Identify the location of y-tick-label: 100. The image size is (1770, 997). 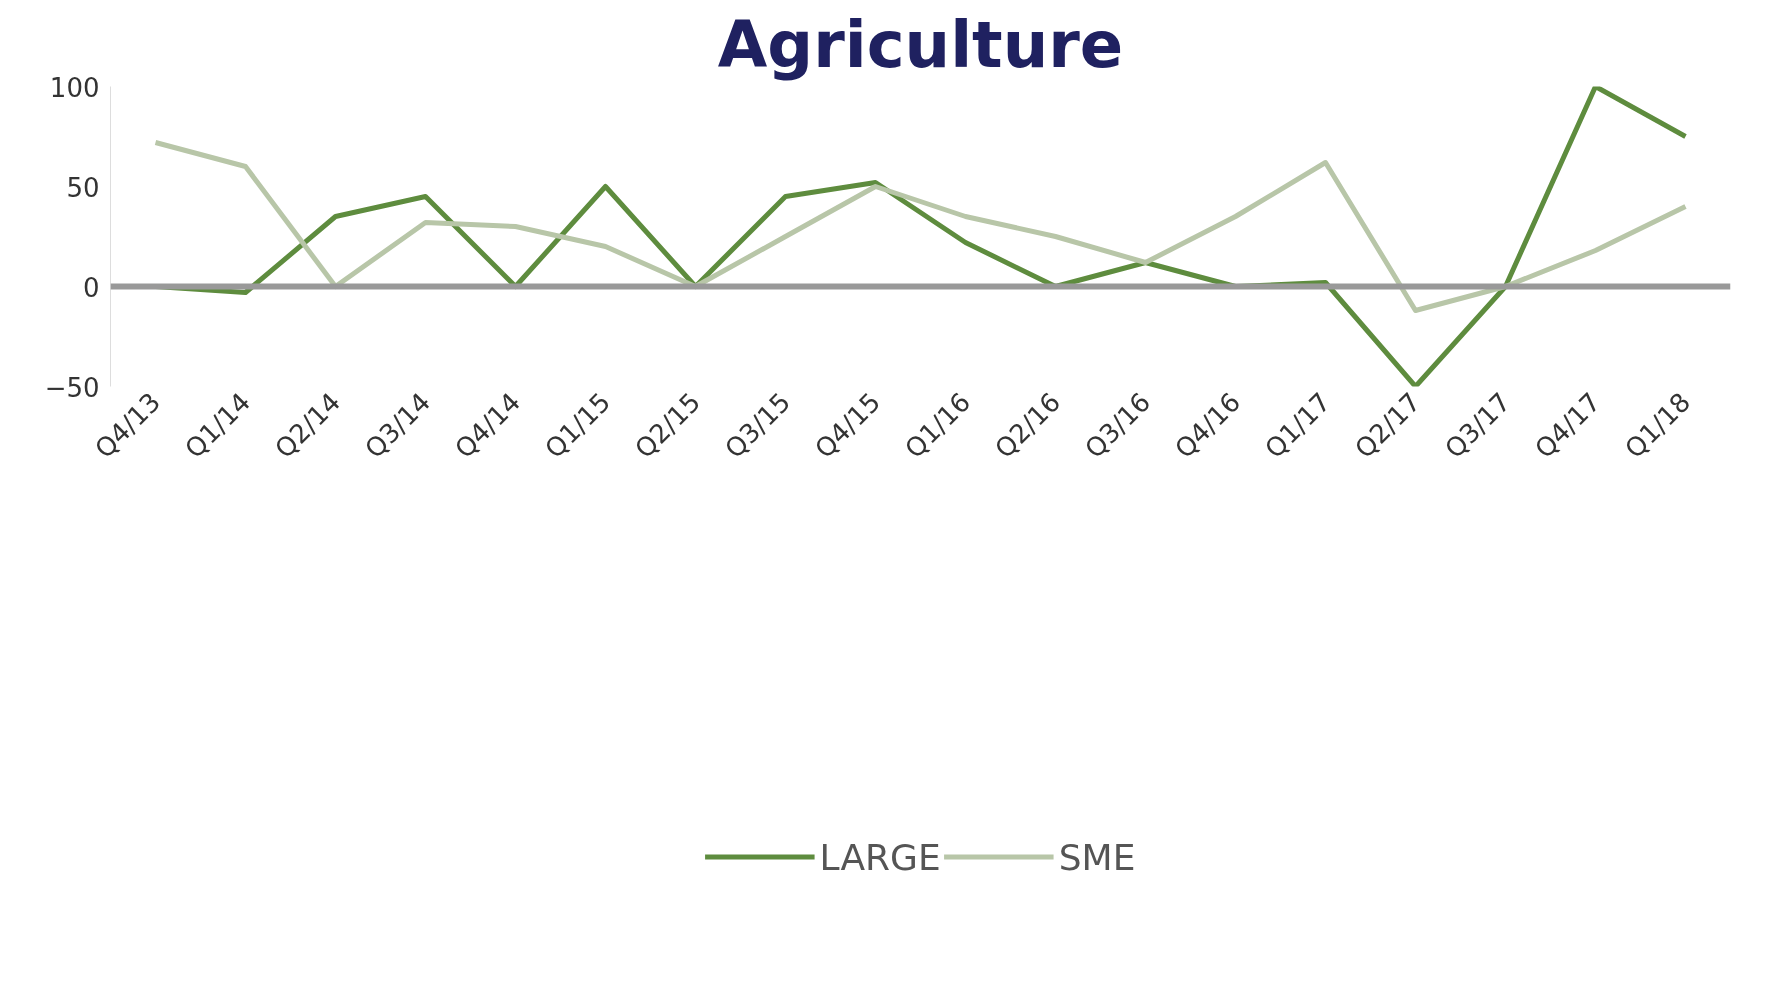
(74, 87).